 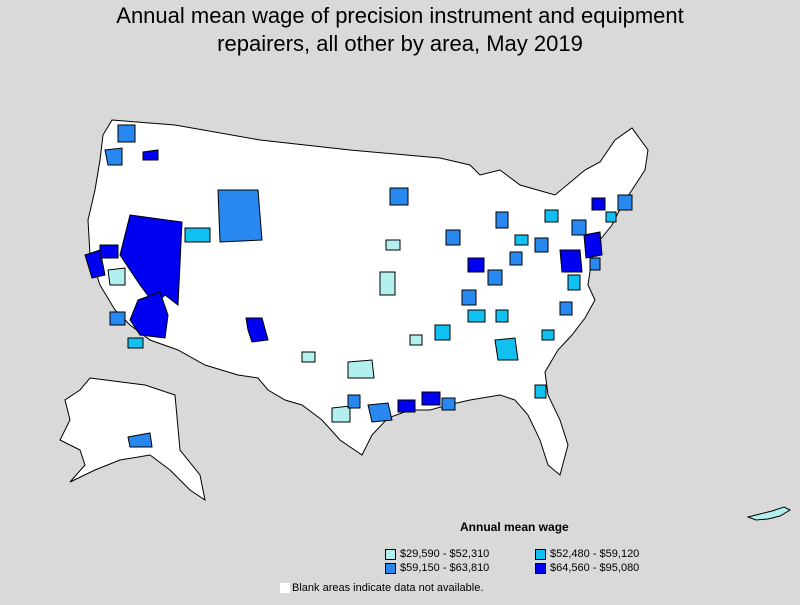 What do you see at coordinates (442, 332) in the screenshot?
I see `area-ms` at bounding box center [442, 332].